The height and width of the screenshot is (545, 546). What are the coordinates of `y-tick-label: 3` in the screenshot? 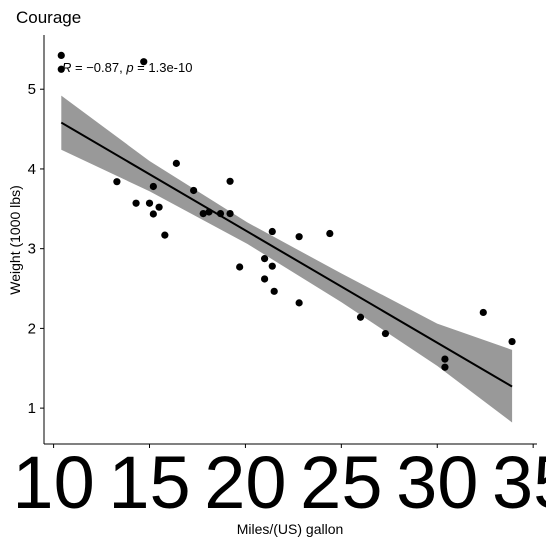 It's located at (32, 249).